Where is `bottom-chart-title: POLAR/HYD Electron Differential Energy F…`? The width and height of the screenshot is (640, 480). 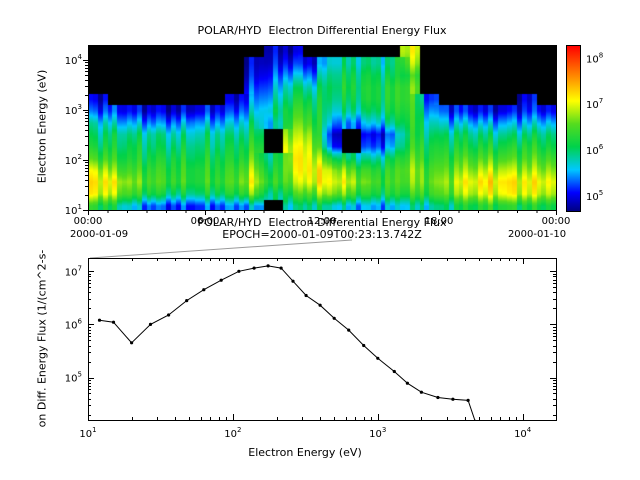
bottom-chart-title: POLAR/HYD Electron Differential Energy F… is located at coordinates (322, 222).